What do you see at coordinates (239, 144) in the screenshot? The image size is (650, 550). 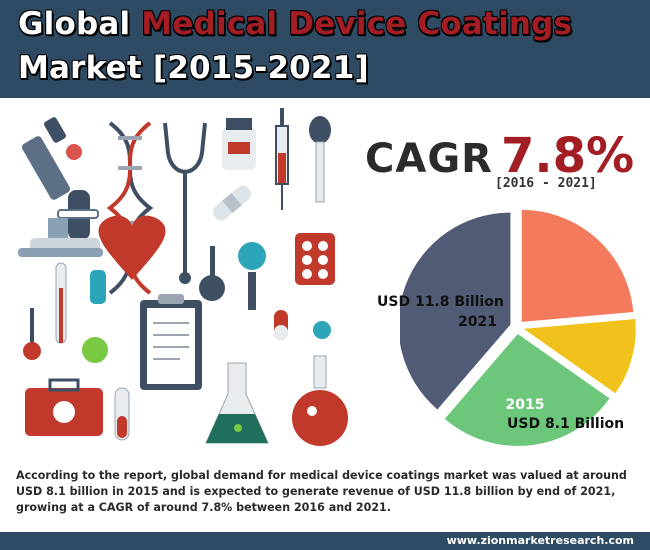 I see `medicine-bottle-icon` at bounding box center [239, 144].